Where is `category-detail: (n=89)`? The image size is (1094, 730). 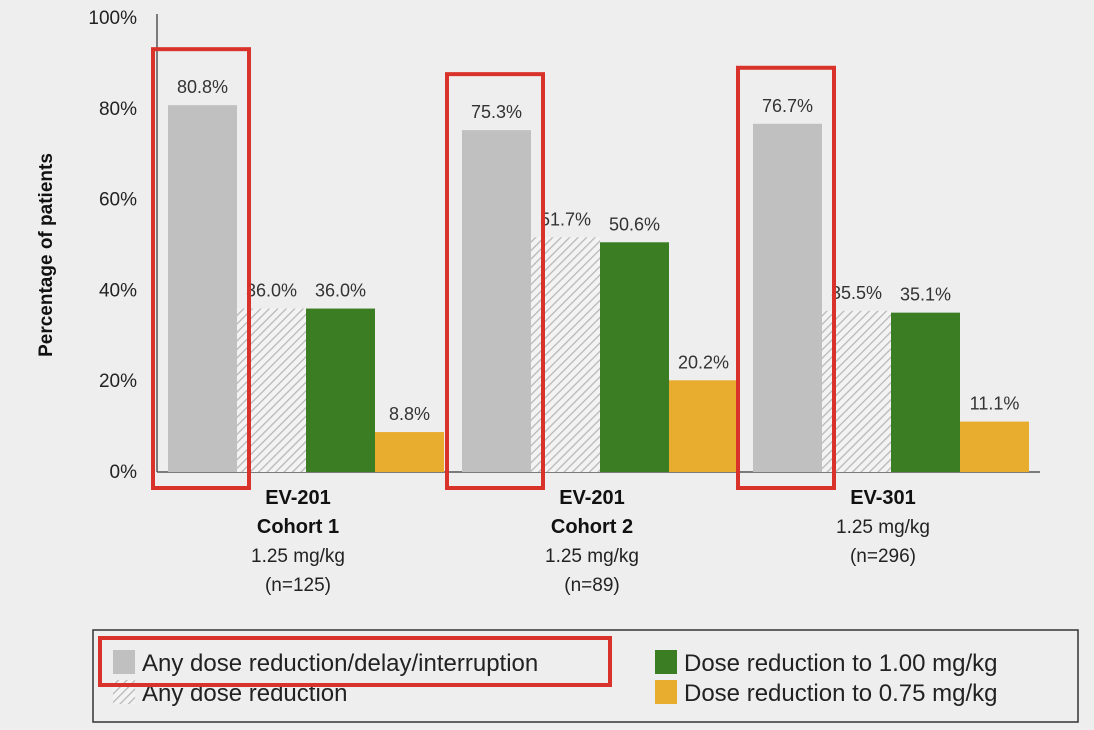
category-detail: (n=89) is located at coordinates (591, 585).